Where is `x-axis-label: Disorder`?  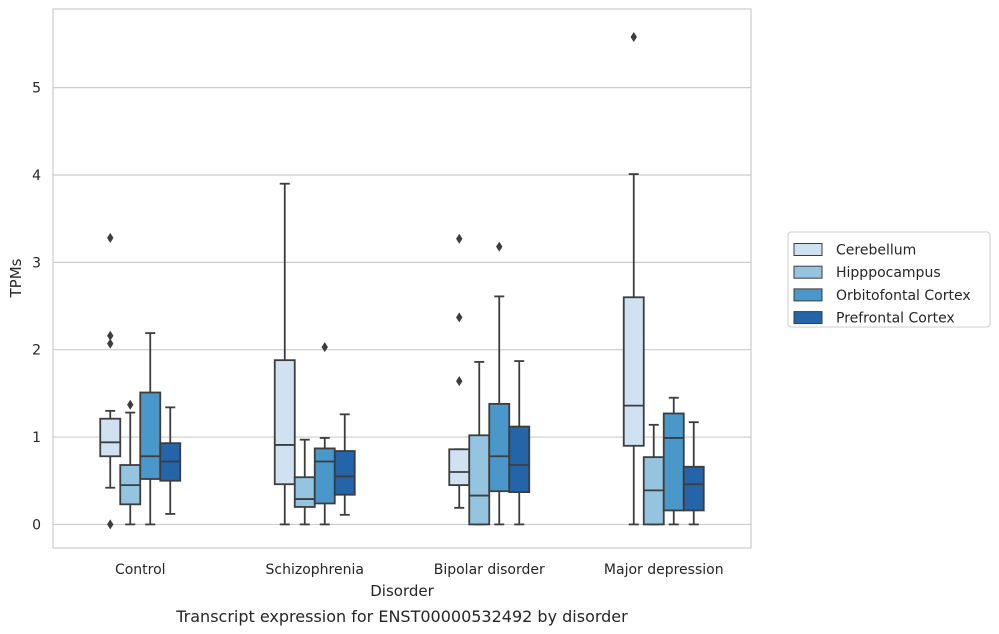
x-axis-label: Disorder is located at coordinates (402, 591).